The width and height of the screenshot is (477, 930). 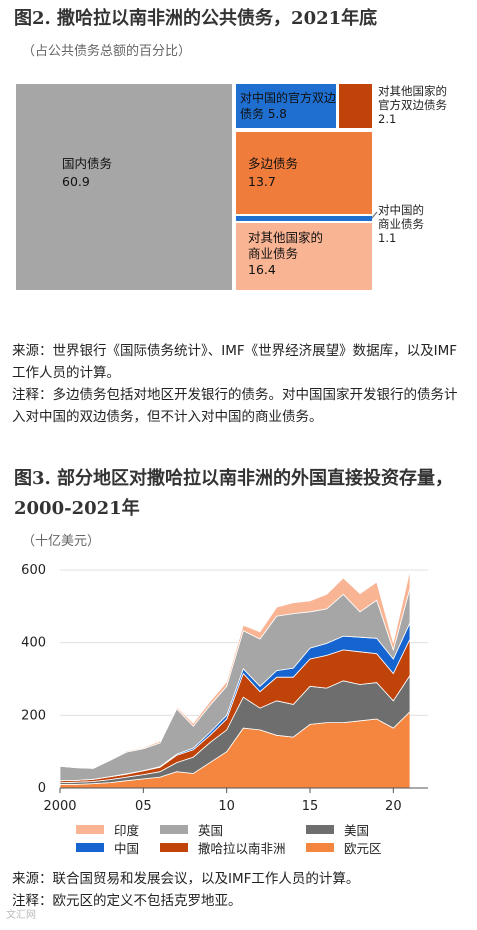 What do you see at coordinates (127, 848) in the screenshot?
I see `legend-label-china: 中国` at bounding box center [127, 848].